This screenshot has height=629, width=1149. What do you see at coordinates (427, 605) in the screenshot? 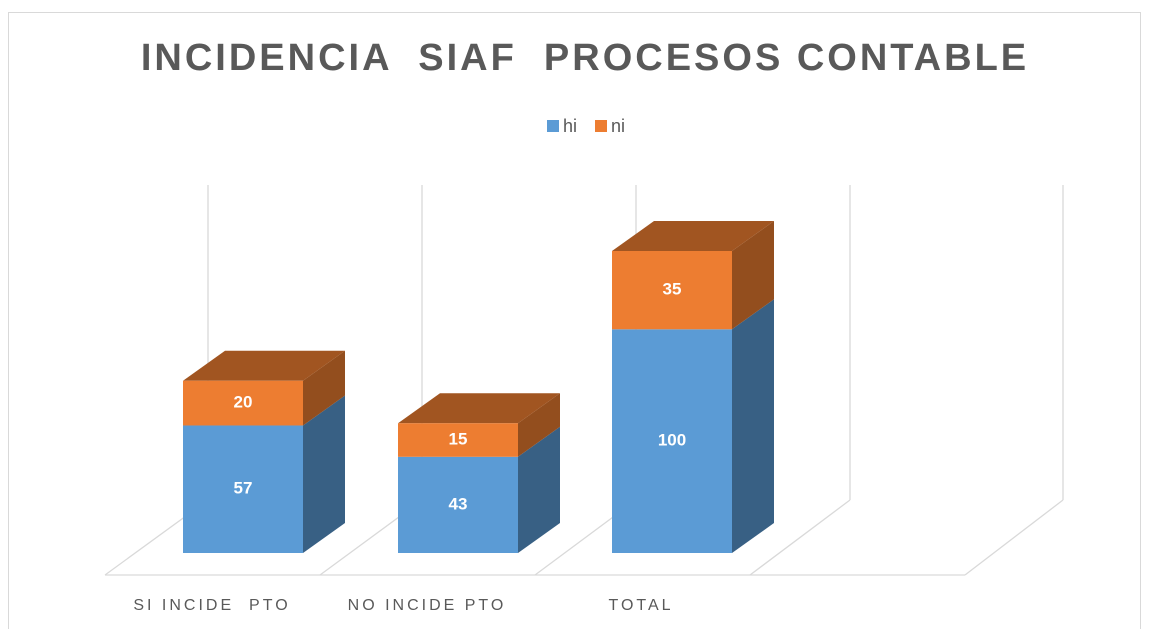
I see `x-tick-label: NO INCIDE PTO` at bounding box center [427, 605].